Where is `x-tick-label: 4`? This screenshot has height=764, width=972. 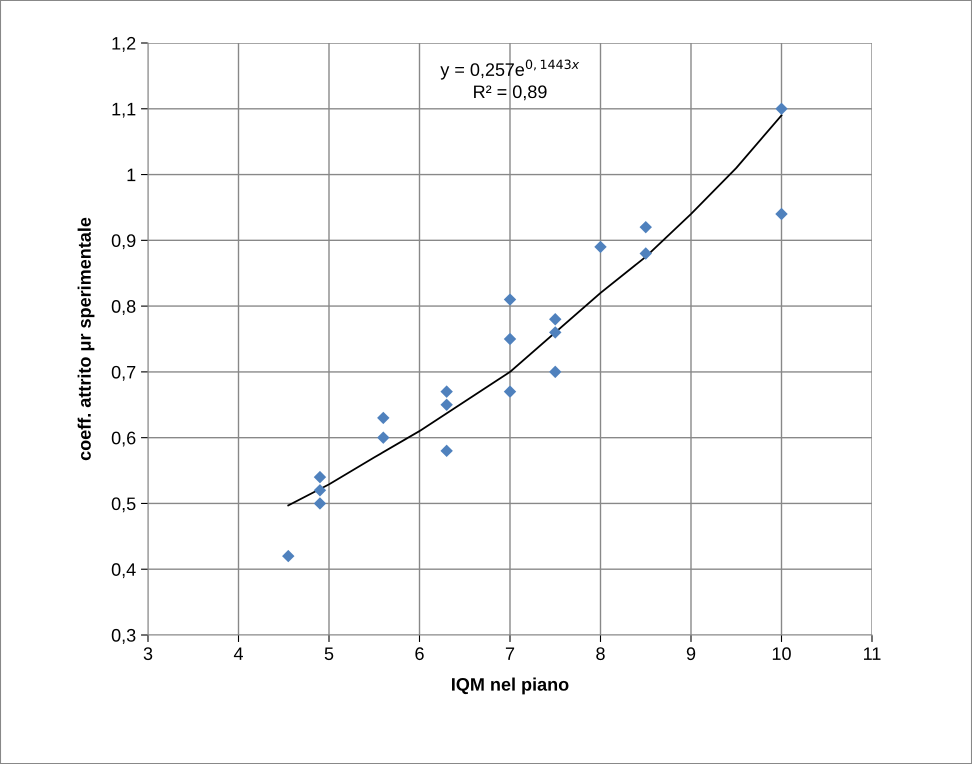
x-tick-label: 4 is located at coordinates (238, 653).